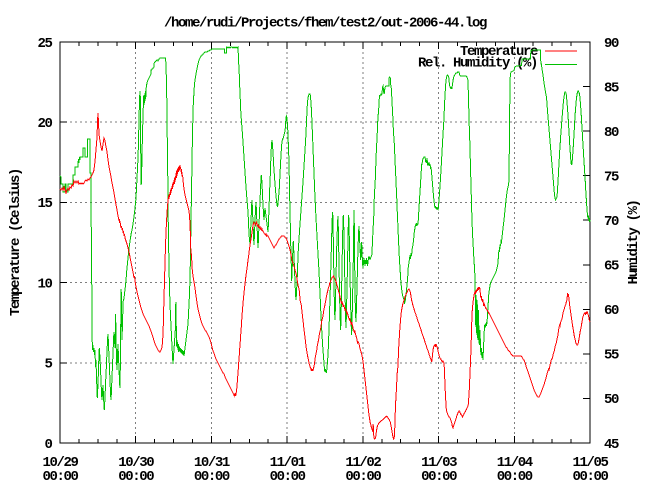 The width and height of the screenshot is (649, 494). Describe the element at coordinates (590, 463) in the screenshot. I see `svg-text: 11/05` at that location.